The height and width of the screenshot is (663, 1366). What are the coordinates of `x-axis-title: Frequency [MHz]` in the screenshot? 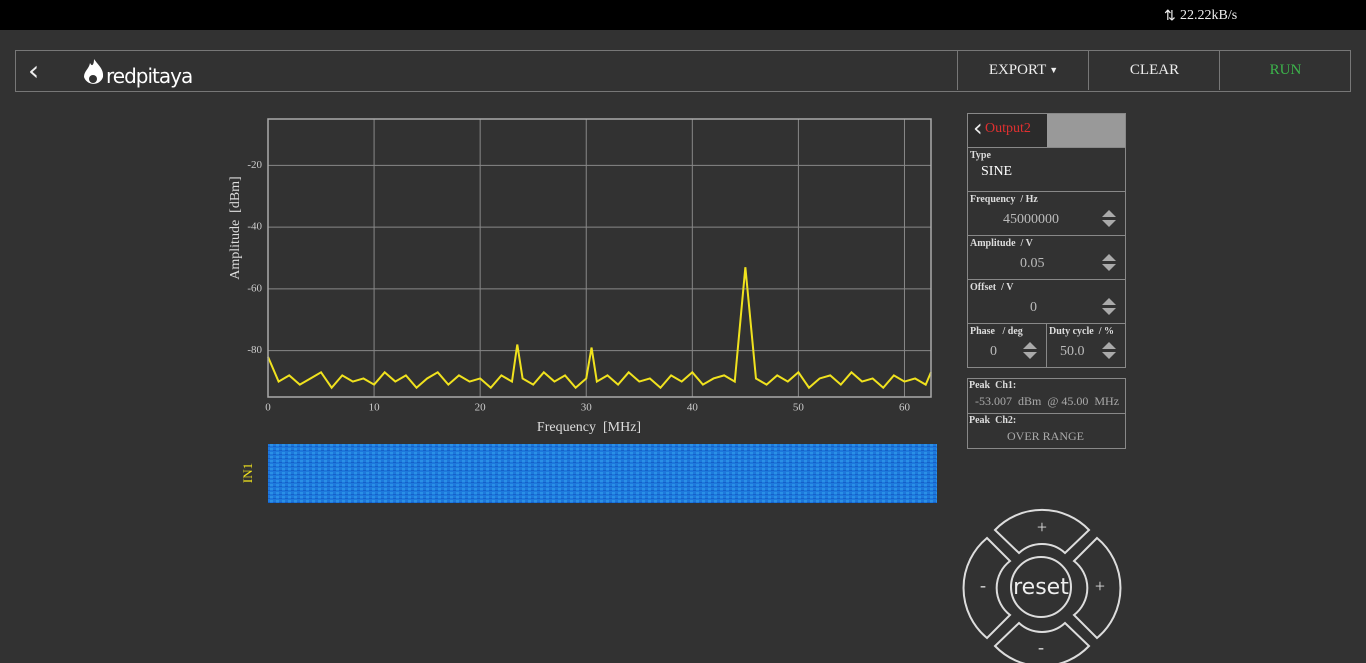 It's located at (589, 427).